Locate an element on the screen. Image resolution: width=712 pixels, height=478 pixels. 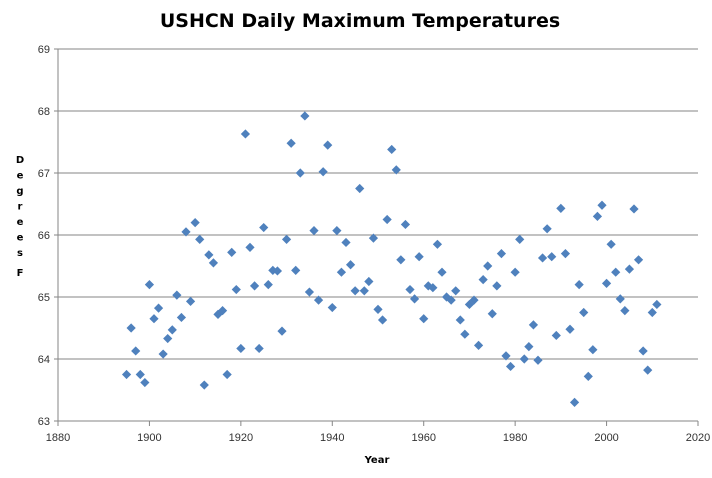
y-tick-labels: 63 64 65 66 67 68 69 is located at coordinates (44, 236).